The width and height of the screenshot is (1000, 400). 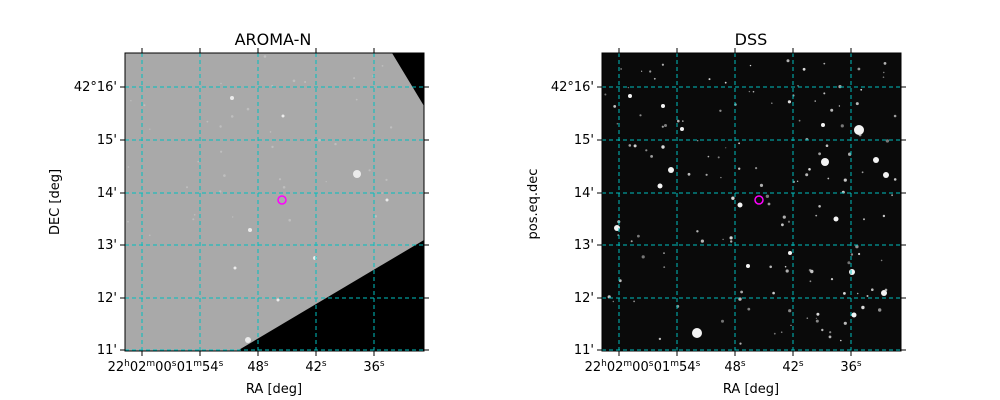 What do you see at coordinates (316, 367) in the screenshot?
I see `x-tick-label: 42s` at bounding box center [316, 367].